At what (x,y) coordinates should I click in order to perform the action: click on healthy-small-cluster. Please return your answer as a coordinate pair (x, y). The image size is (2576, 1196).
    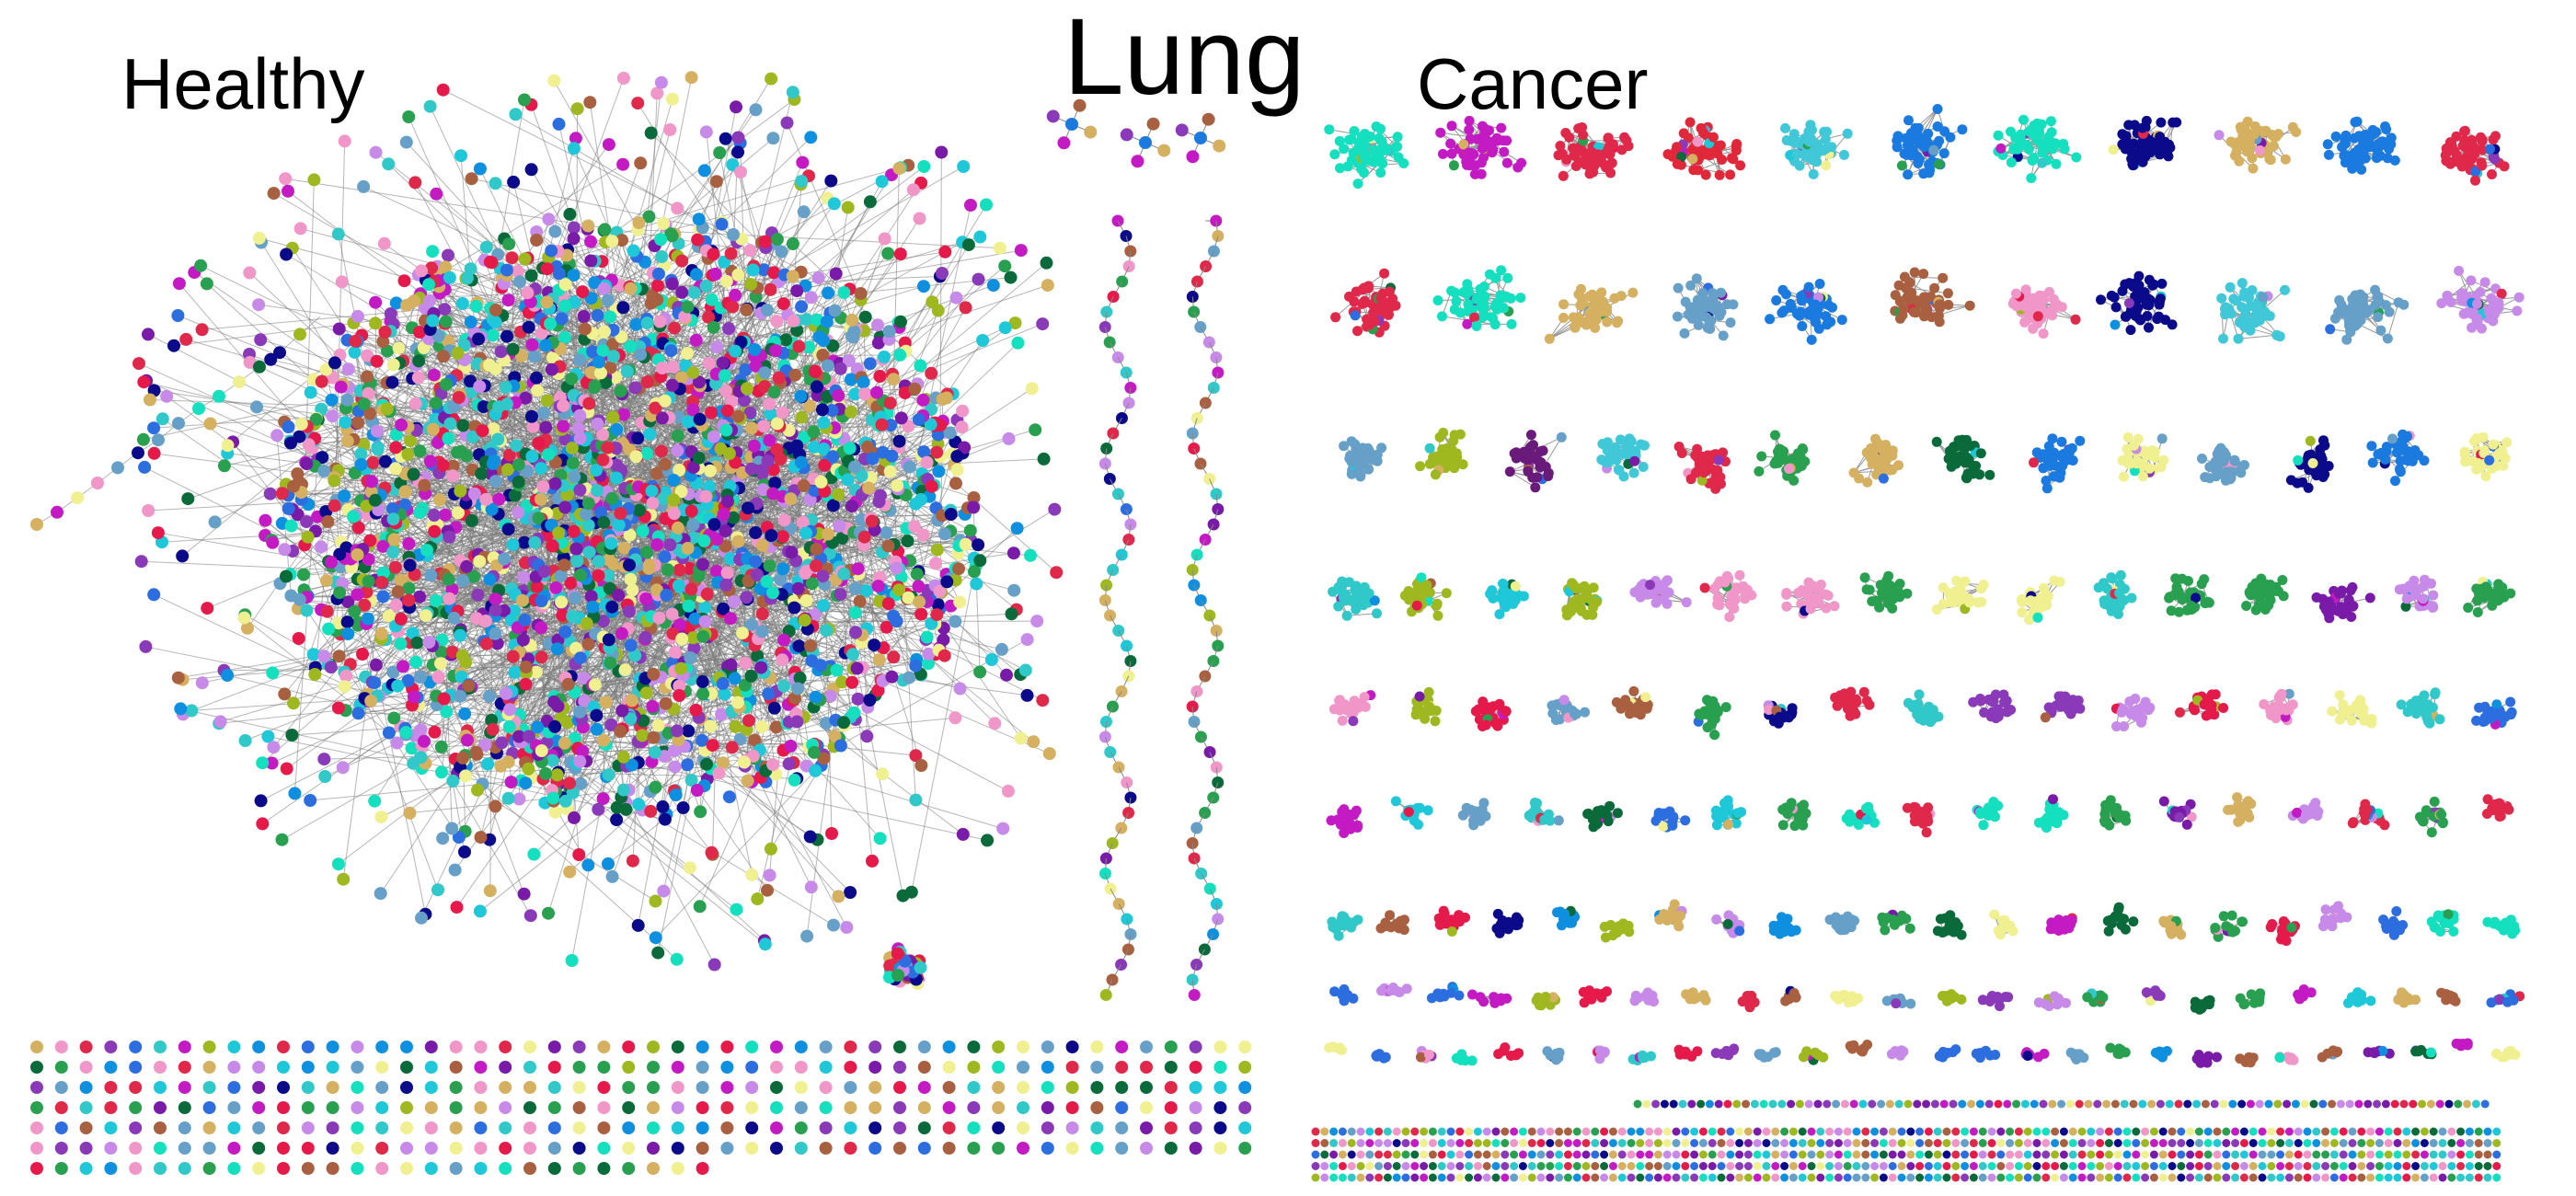
    Looking at the image, I should click on (905, 966).